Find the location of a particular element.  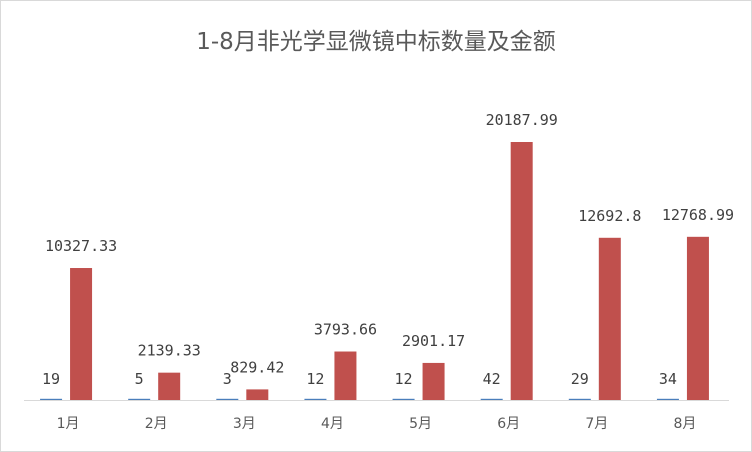

chart-title: 1-8月非光学显微镜中标数量及金额 is located at coordinates (376, 42).